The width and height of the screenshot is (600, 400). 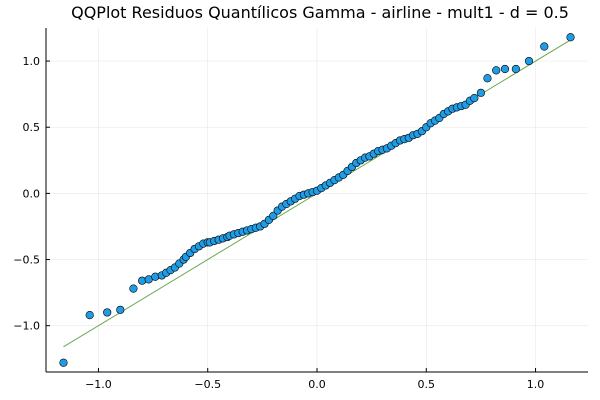 I want to click on y-tick-label: −1.0, so click(x=26, y=326).